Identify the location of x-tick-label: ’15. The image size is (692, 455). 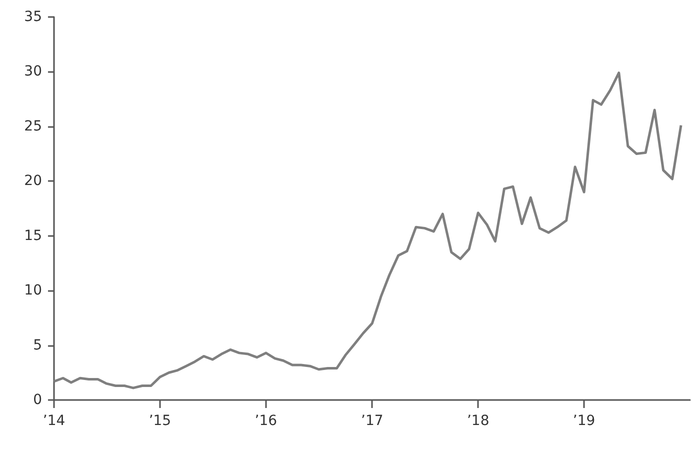
(160, 421).